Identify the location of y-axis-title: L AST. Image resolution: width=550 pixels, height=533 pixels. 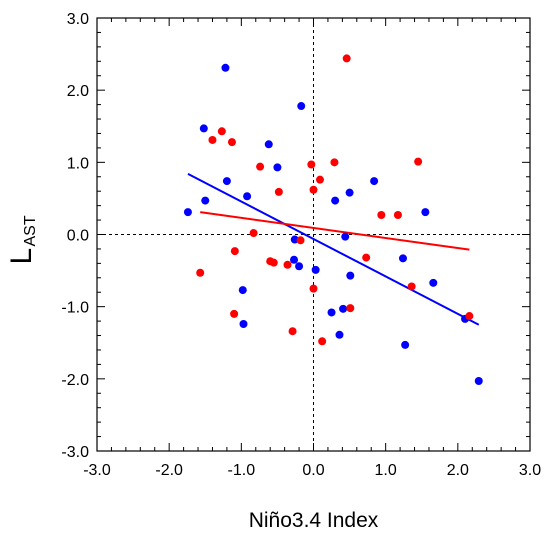
(22, 239).